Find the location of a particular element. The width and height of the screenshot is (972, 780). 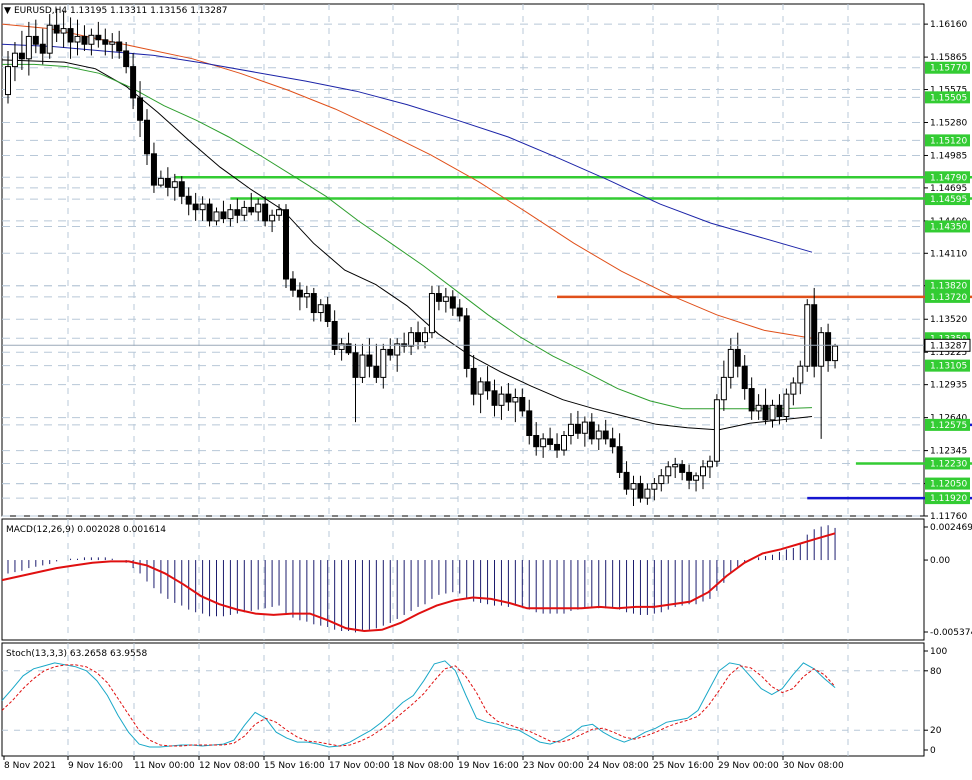

price-level-tag-label: 1.14350 is located at coordinates (948, 227).